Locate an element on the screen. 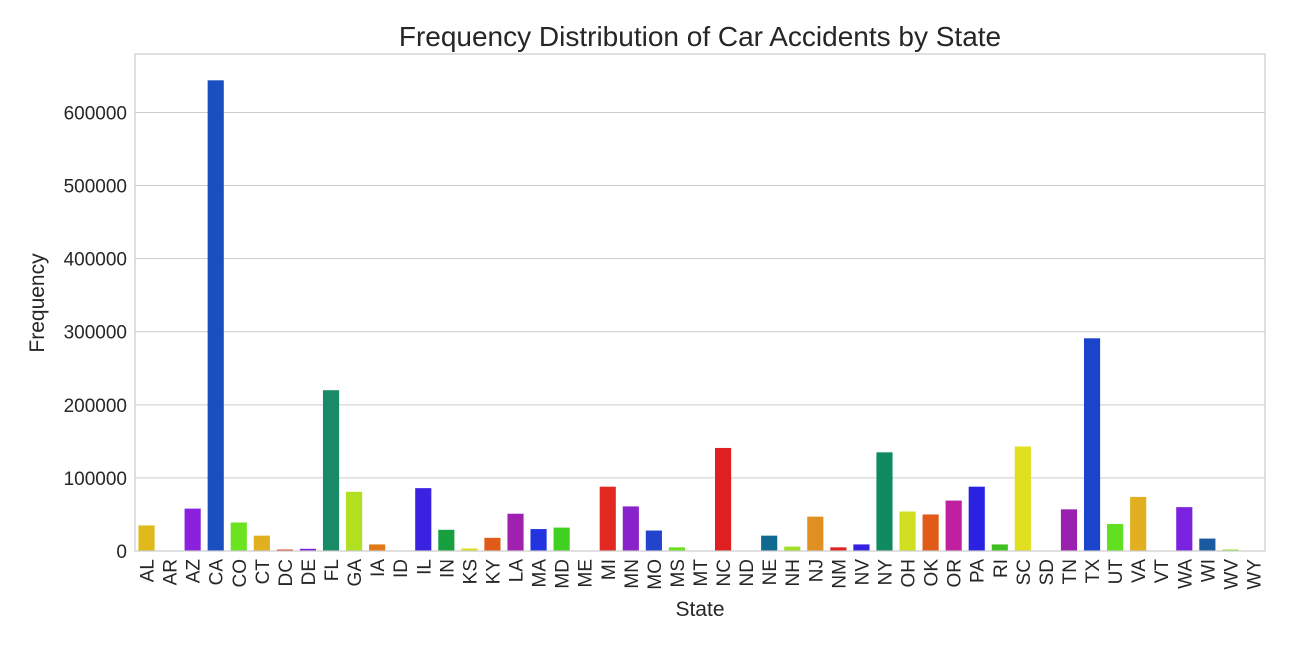 The image size is (1296, 648). y-tick-label: 400000 is located at coordinates (95, 260).